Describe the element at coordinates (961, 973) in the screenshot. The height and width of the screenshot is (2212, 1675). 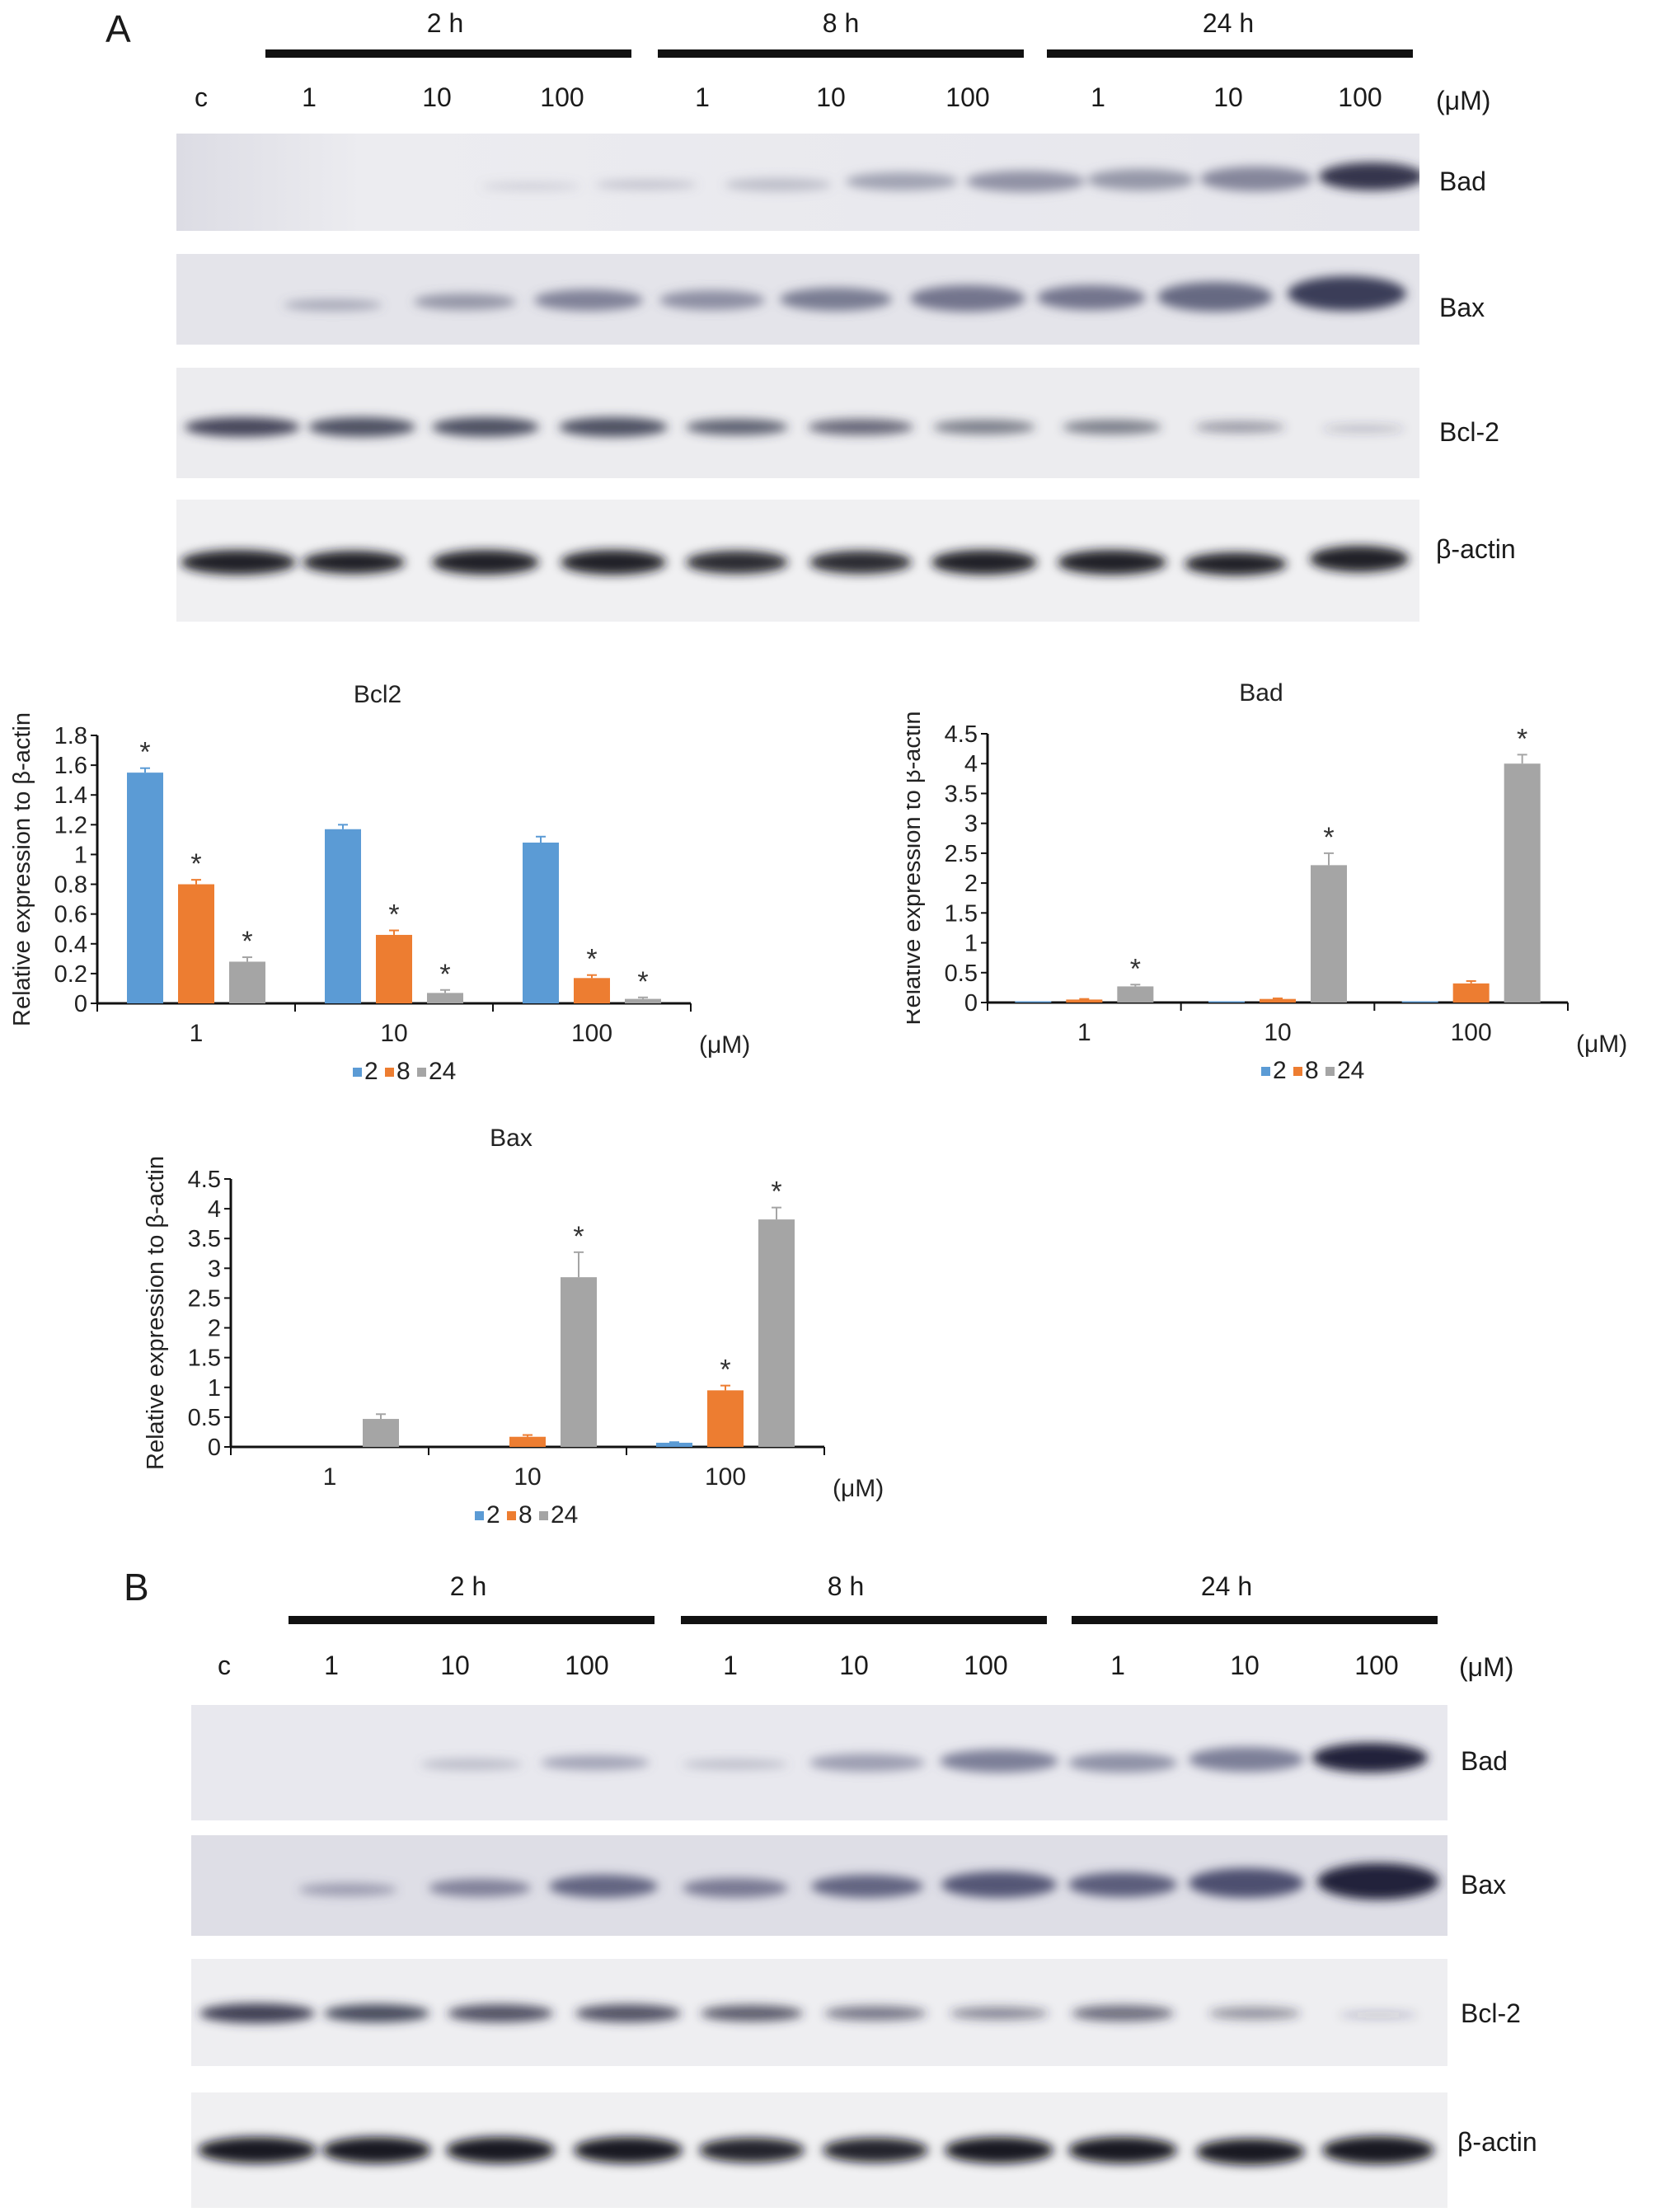
I see `y-tick-label: 0.5` at that location.